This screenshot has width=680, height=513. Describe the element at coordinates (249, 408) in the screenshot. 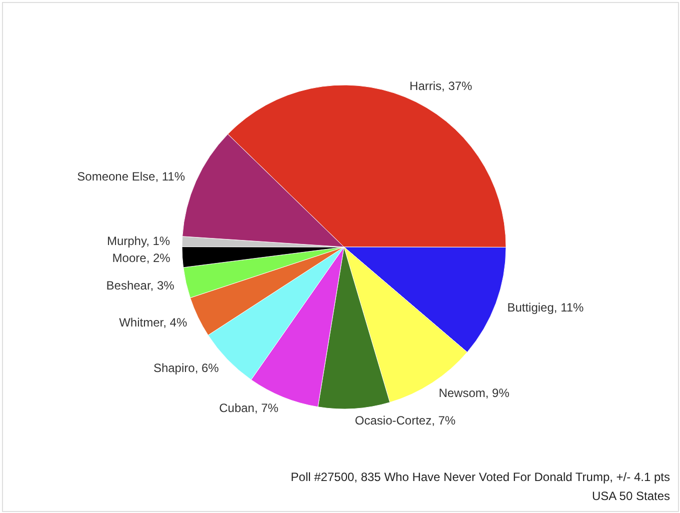

I see `slice-label: Cuban, 7%` at that location.